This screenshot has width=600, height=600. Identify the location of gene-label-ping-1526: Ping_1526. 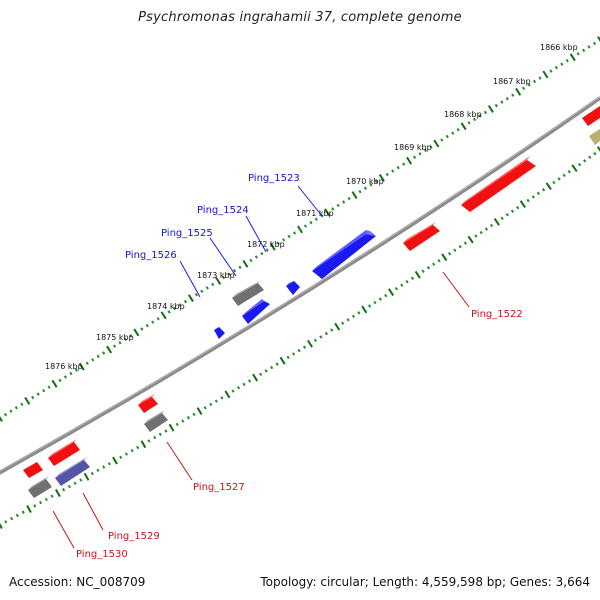
(151, 255).